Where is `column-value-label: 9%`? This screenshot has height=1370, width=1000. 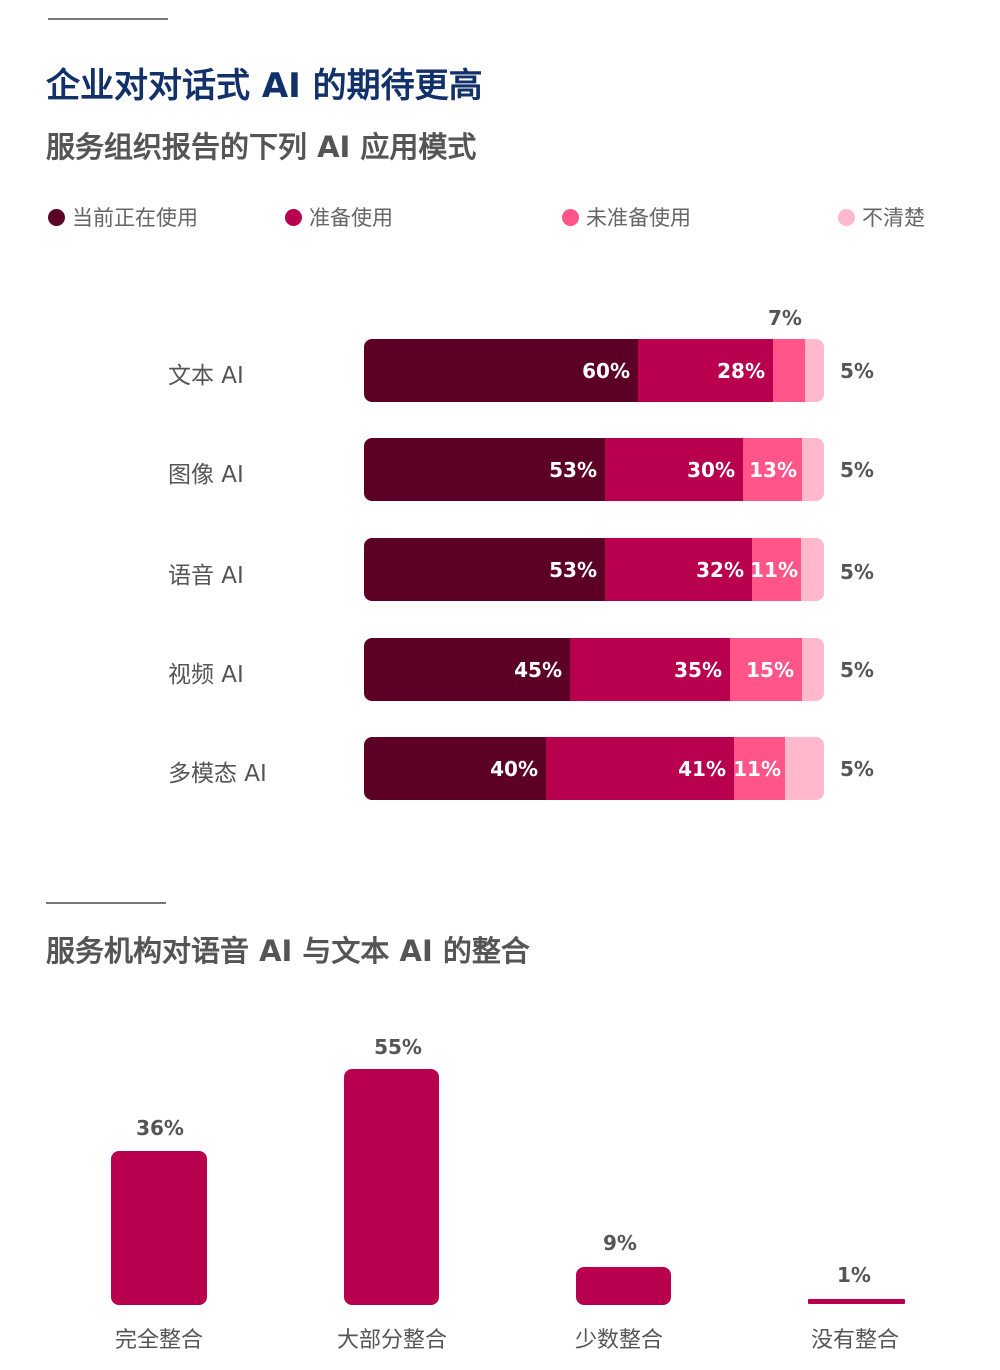 column-value-label: 9% is located at coordinates (620, 1243).